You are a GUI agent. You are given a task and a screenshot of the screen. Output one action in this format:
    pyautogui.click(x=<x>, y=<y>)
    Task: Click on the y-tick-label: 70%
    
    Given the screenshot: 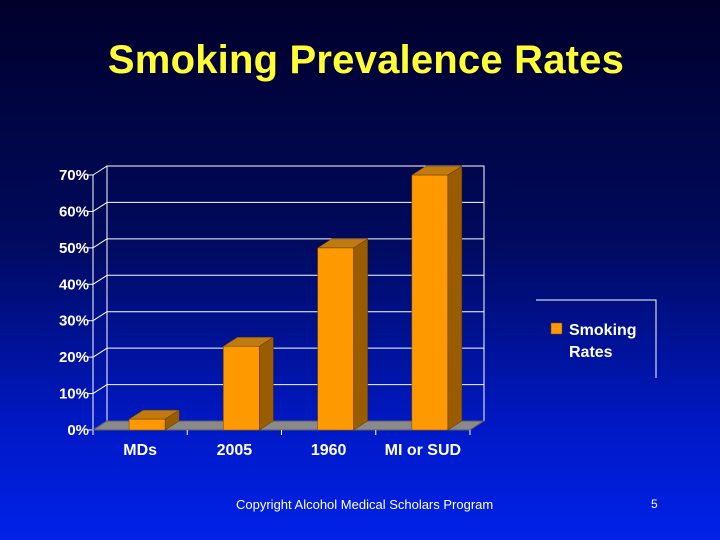 What is the action you would take?
    pyautogui.click(x=74, y=175)
    